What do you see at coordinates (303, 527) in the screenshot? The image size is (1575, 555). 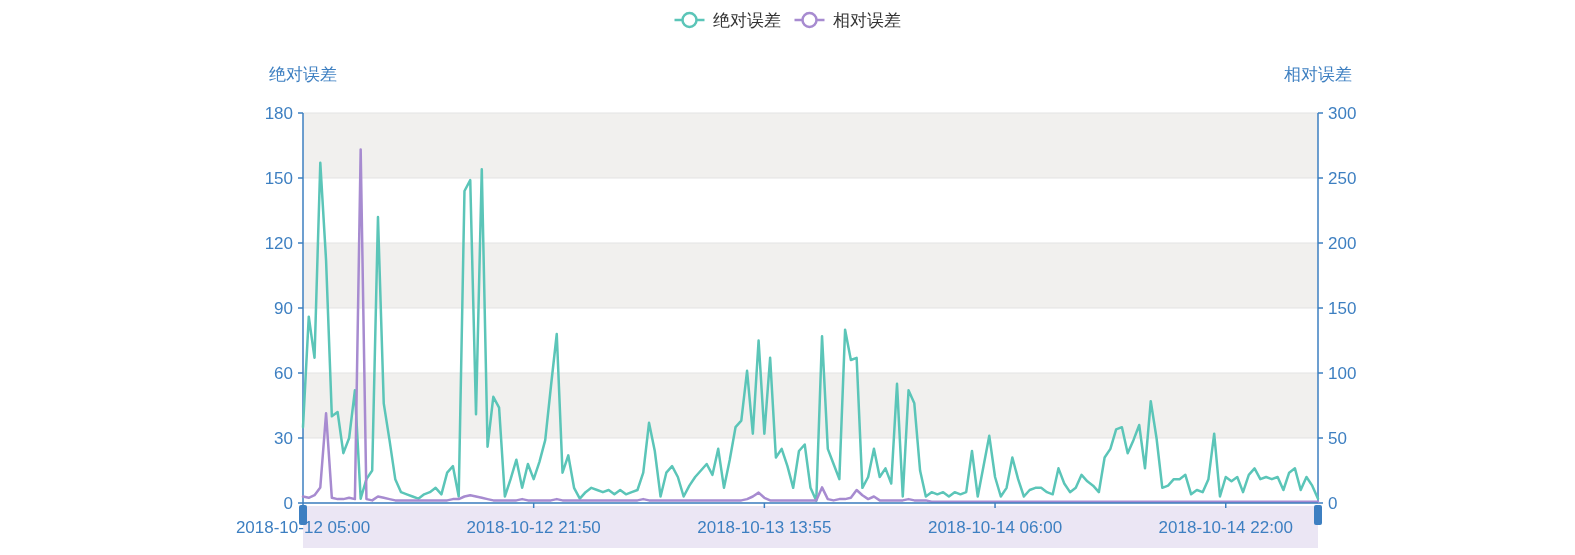 I see `x-tick-label: 2018-10-12 05:00` at bounding box center [303, 527].